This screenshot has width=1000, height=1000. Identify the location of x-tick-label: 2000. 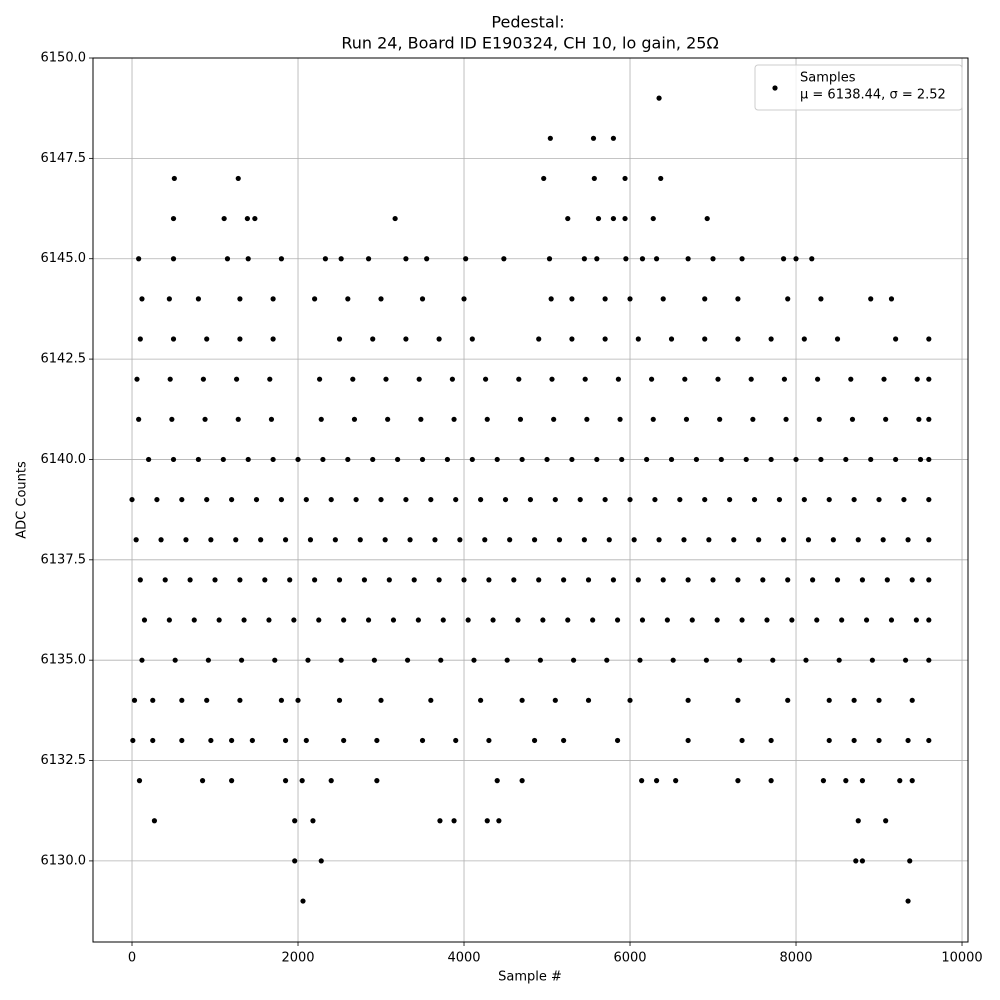
(297, 958).